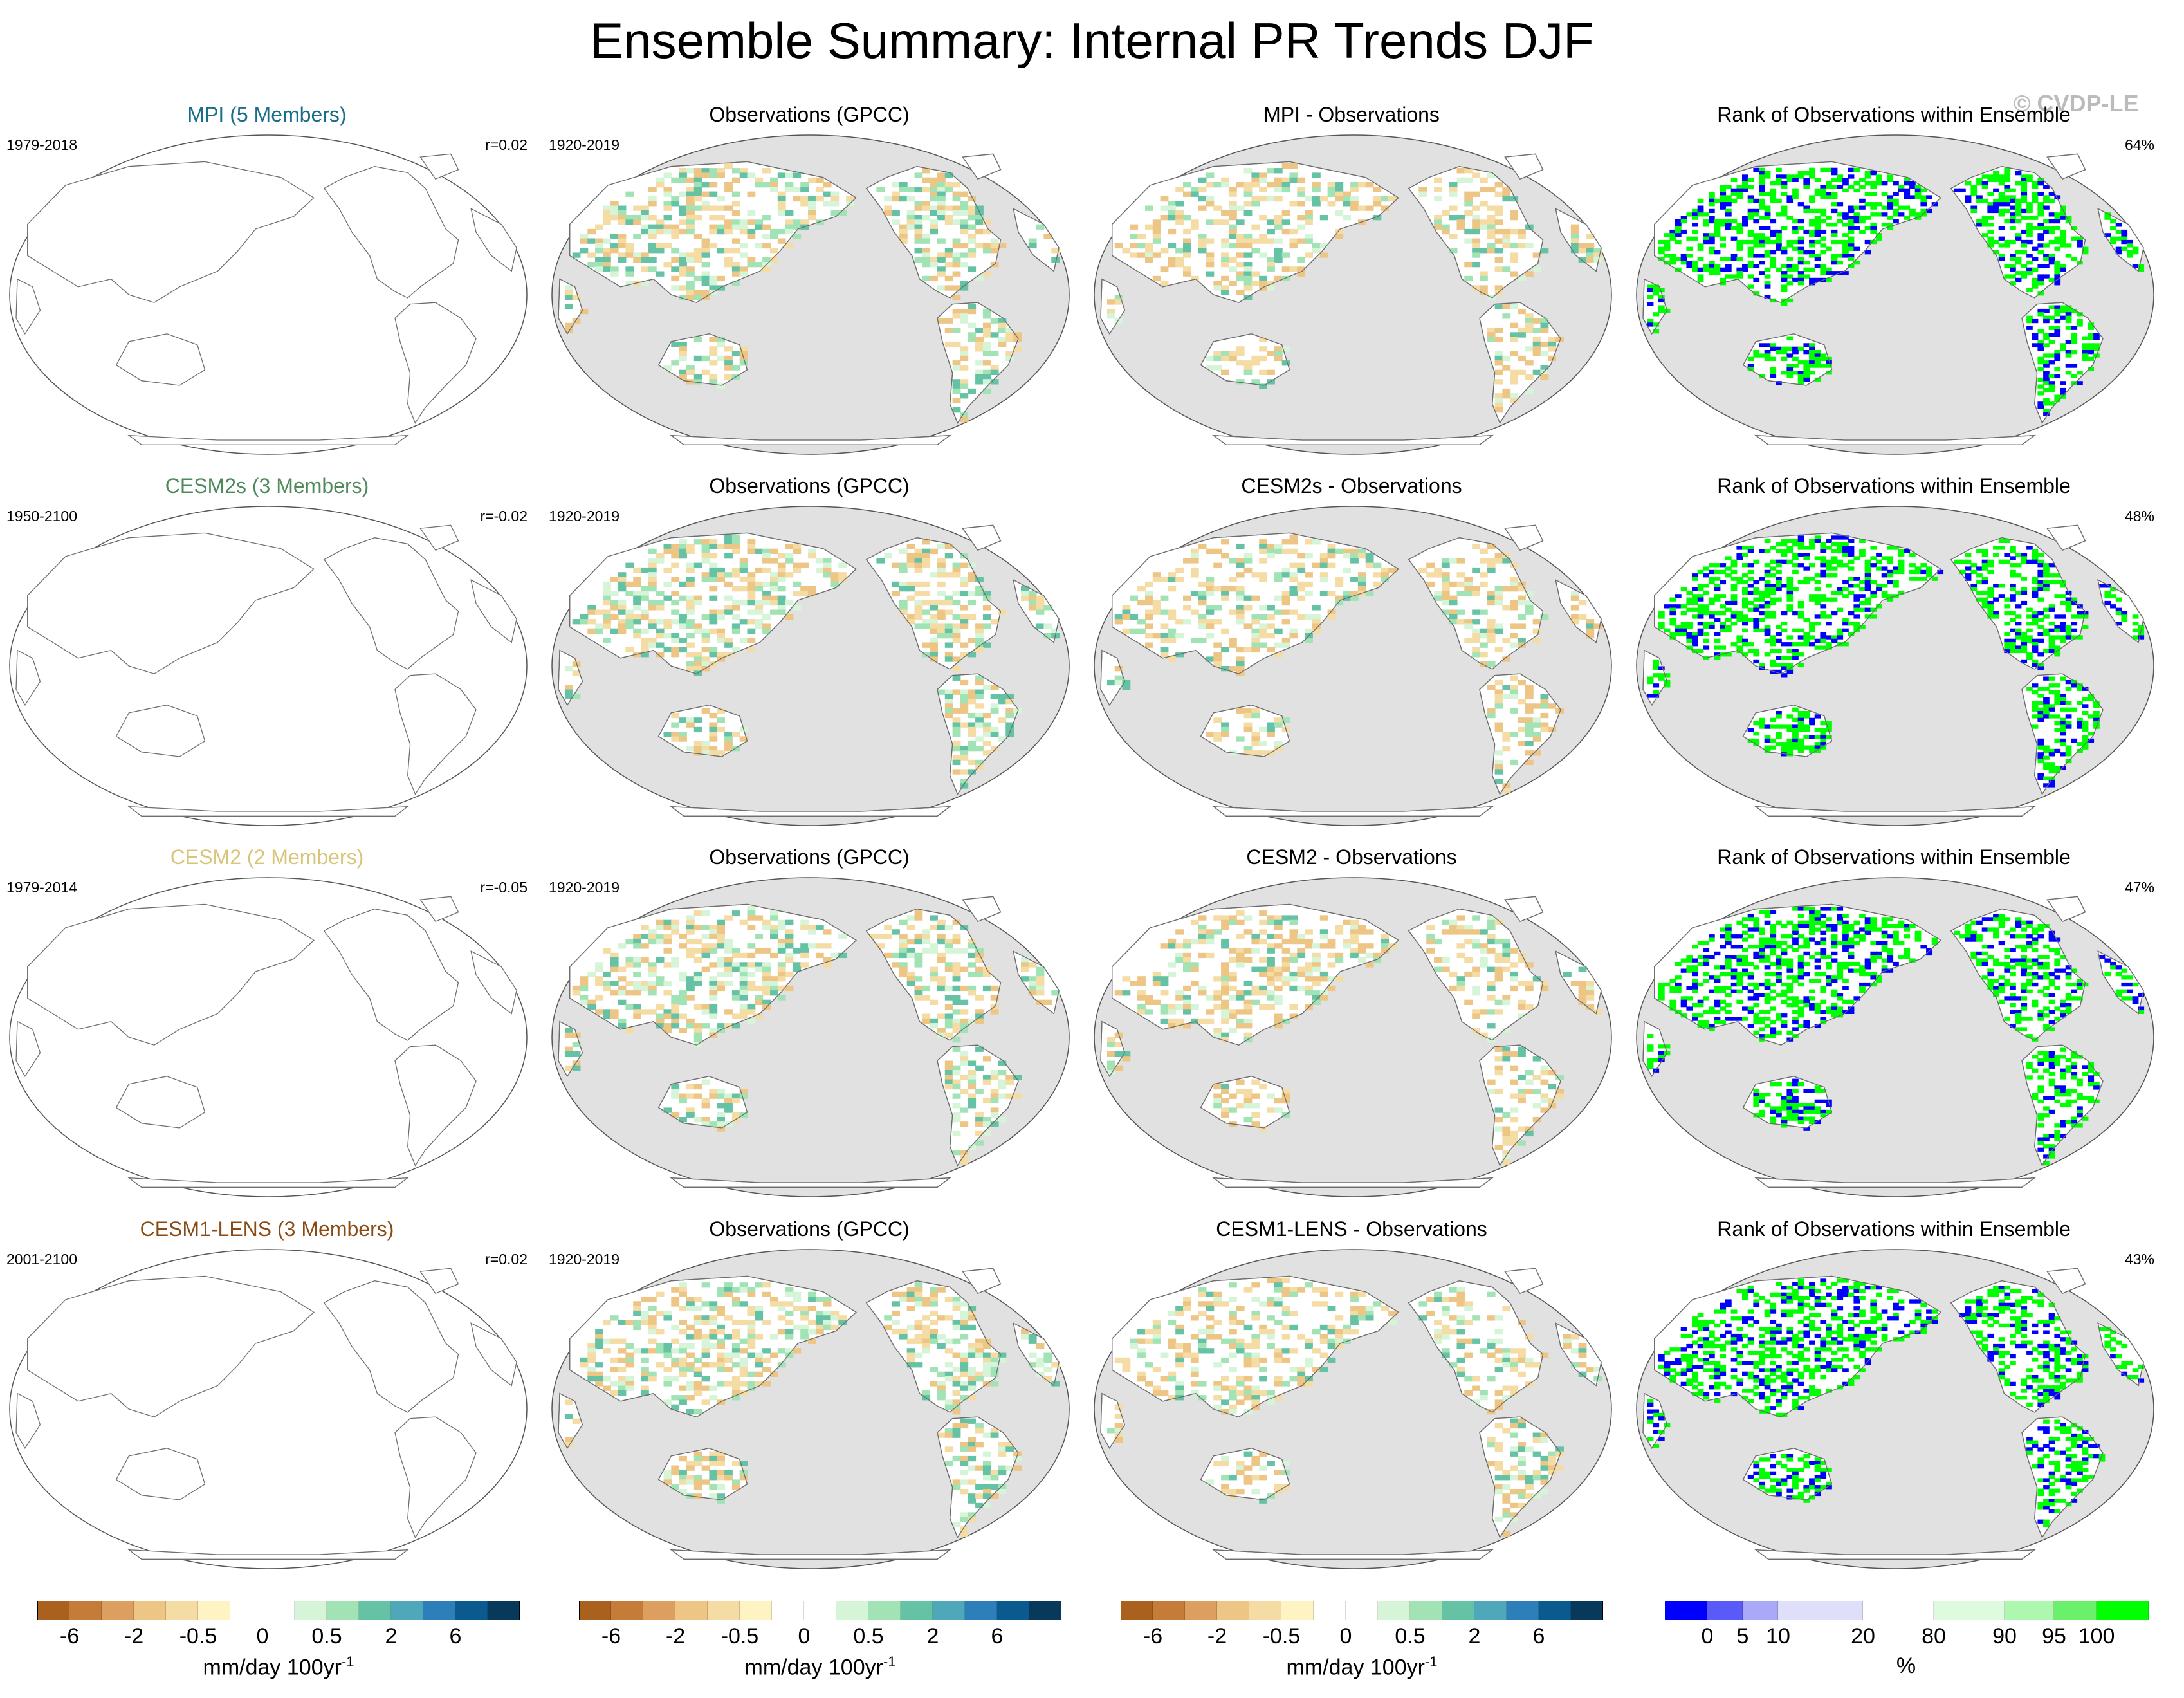  Describe the element at coordinates (713, 232) in the screenshot. I see `asia-outline` at that location.